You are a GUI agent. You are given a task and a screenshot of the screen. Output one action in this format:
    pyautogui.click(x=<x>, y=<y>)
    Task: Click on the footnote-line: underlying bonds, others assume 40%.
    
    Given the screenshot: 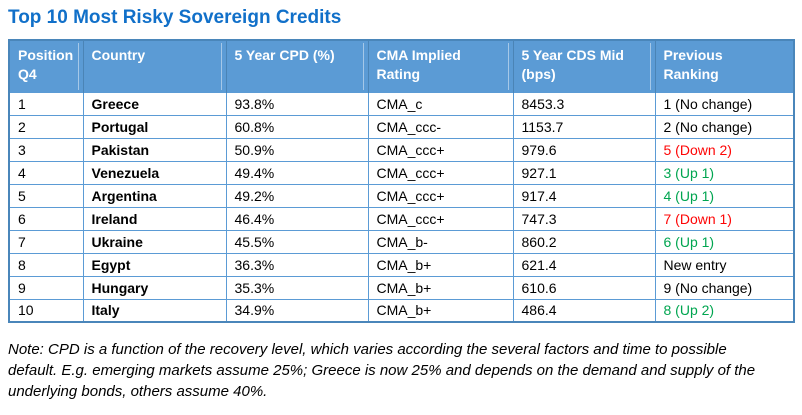 What is the action you would take?
    pyautogui.click(x=138, y=391)
    